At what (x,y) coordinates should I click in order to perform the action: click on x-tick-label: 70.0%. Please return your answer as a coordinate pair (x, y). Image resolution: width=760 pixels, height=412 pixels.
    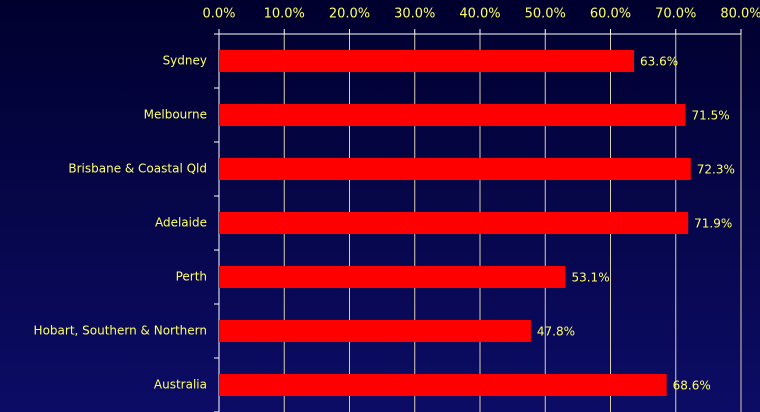
    Looking at the image, I should click on (675, 14).